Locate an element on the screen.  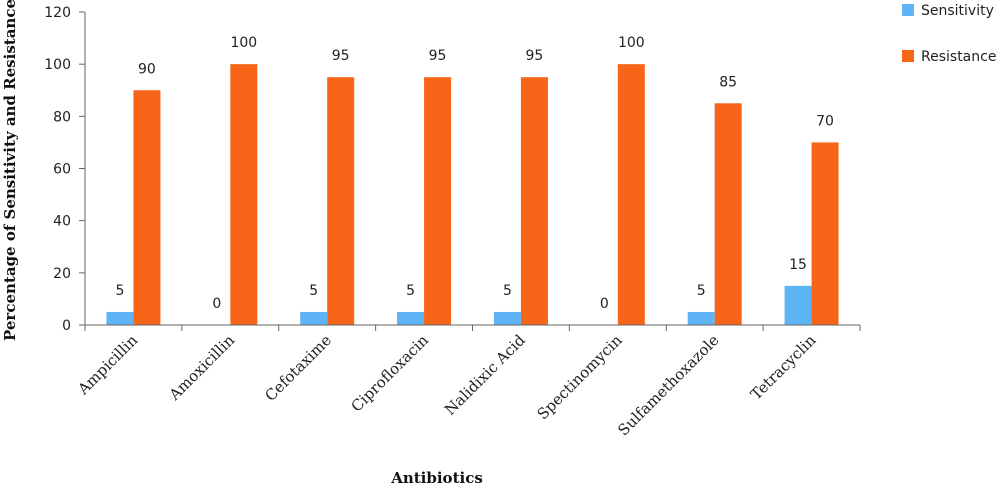
y-tick-label: 20 is located at coordinates (62, 274).